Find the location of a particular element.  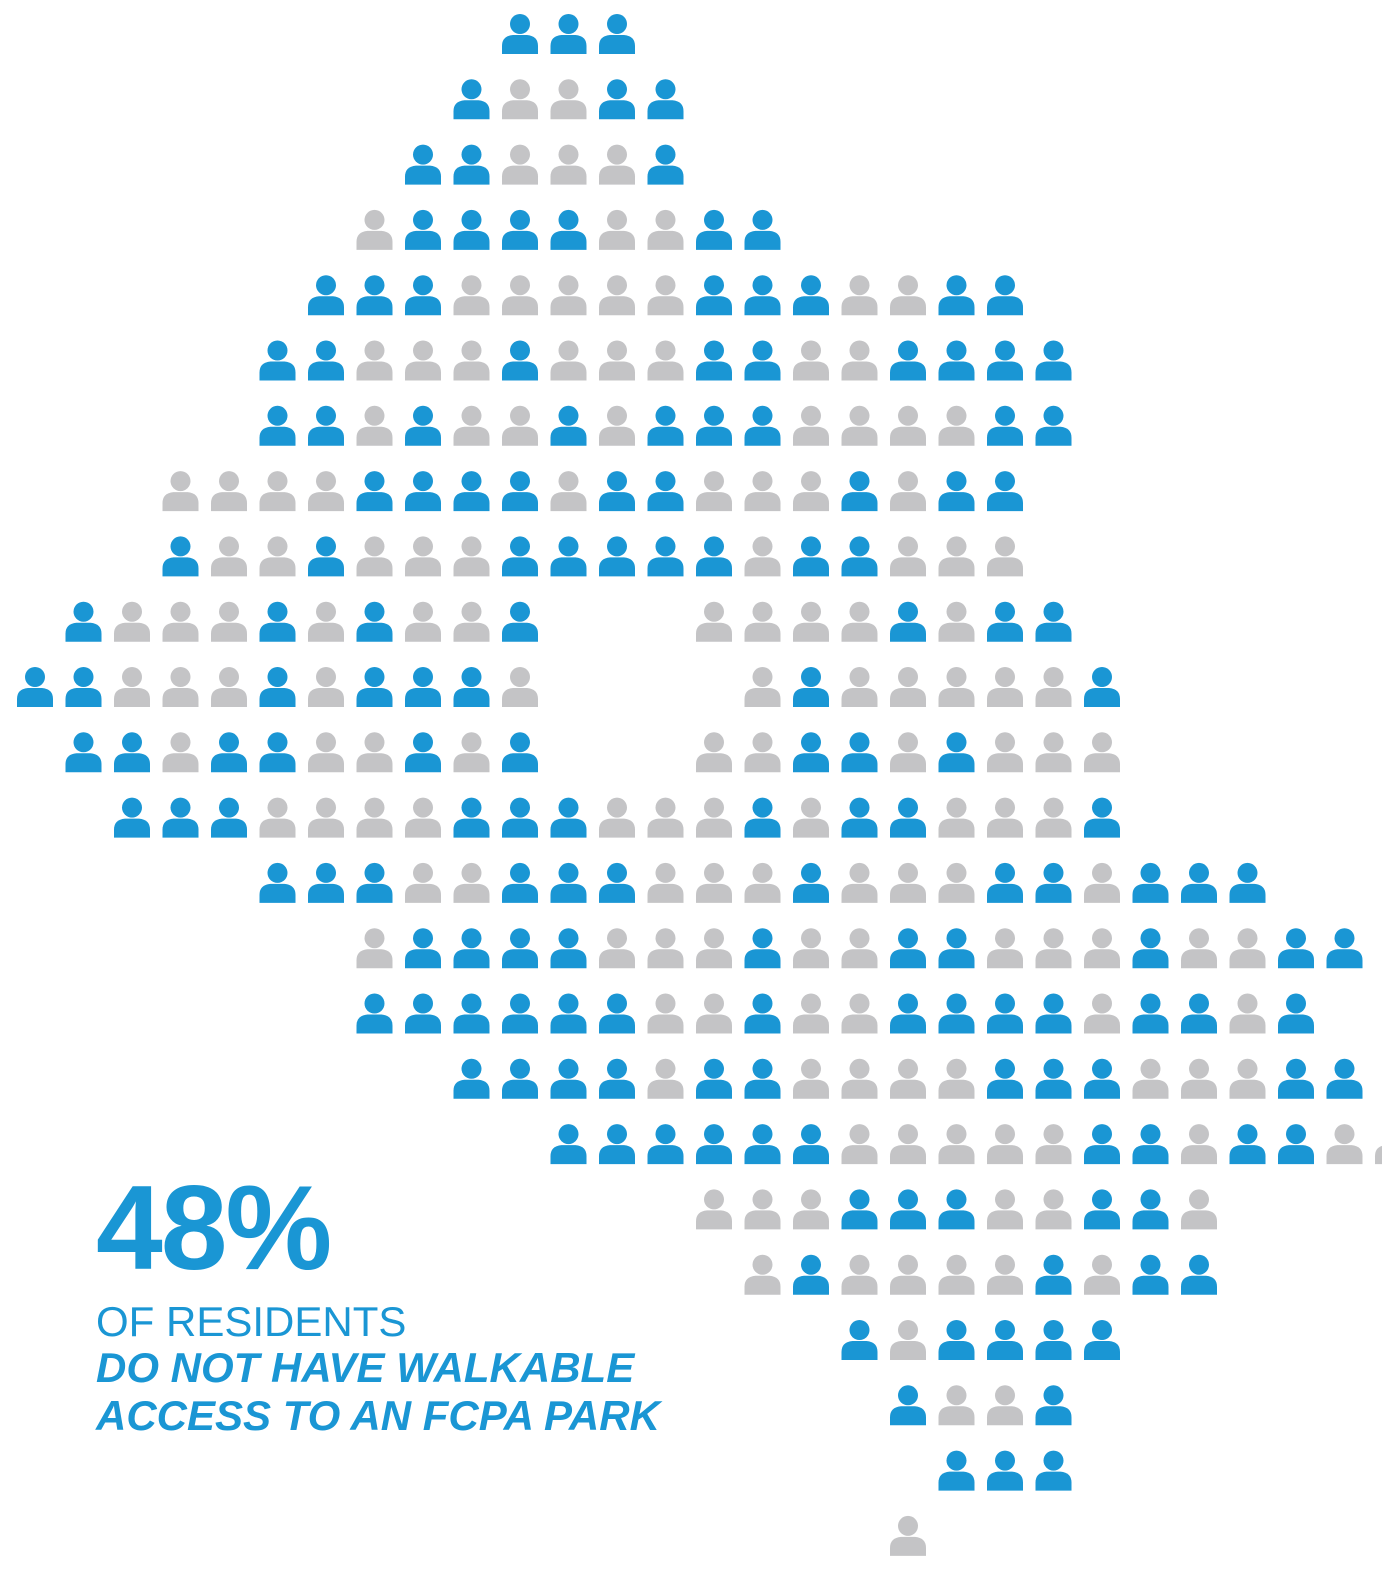

stat-percentage: 48% is located at coordinates (214, 1228).